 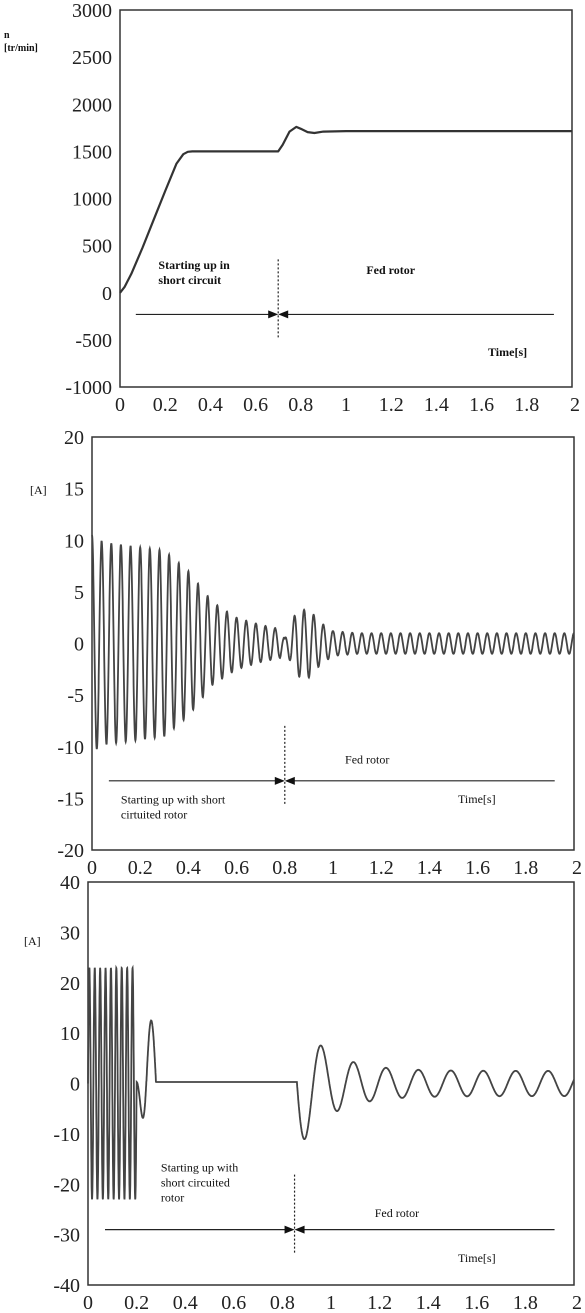 I want to click on y-tick-label: -30, so click(x=66, y=1236).